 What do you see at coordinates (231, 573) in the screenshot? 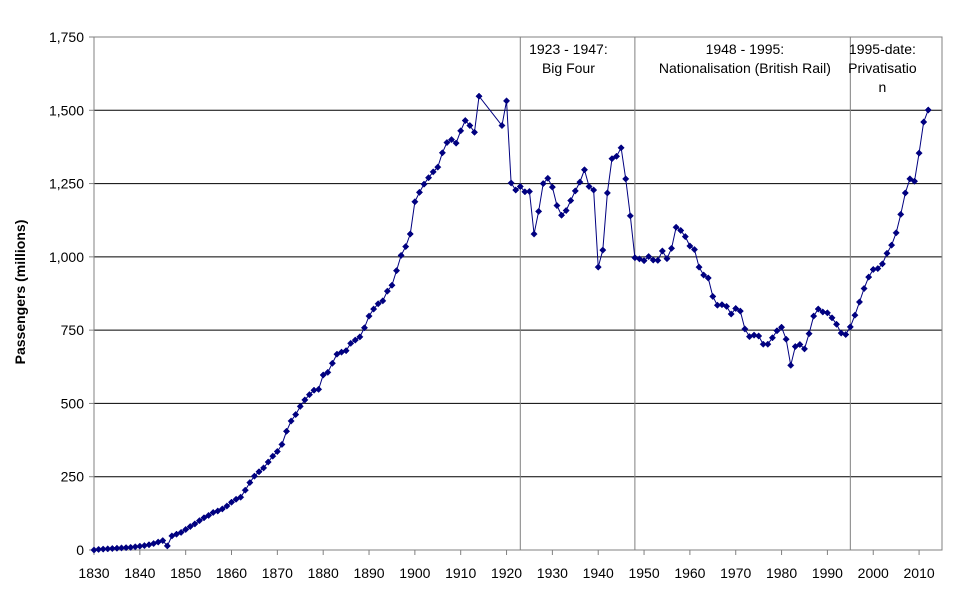
I see `x-tick-label: 1860` at bounding box center [231, 573].